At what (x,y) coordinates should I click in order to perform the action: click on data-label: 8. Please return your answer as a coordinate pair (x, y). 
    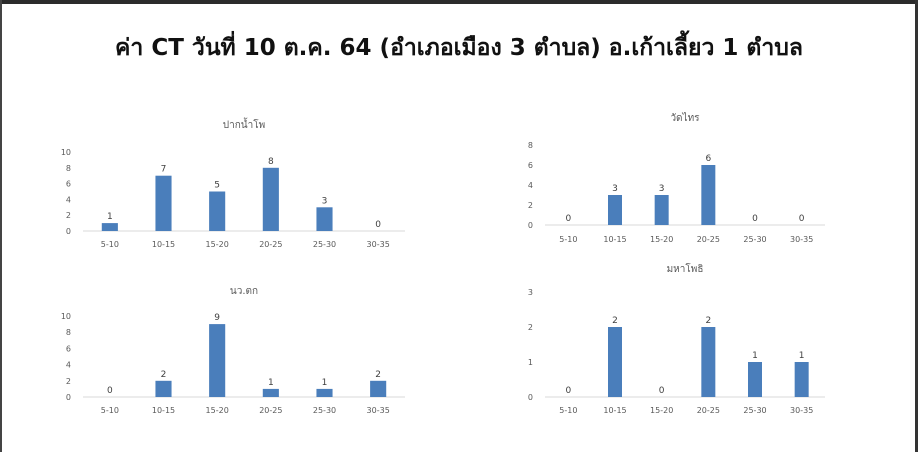
    Looking at the image, I should click on (271, 162).